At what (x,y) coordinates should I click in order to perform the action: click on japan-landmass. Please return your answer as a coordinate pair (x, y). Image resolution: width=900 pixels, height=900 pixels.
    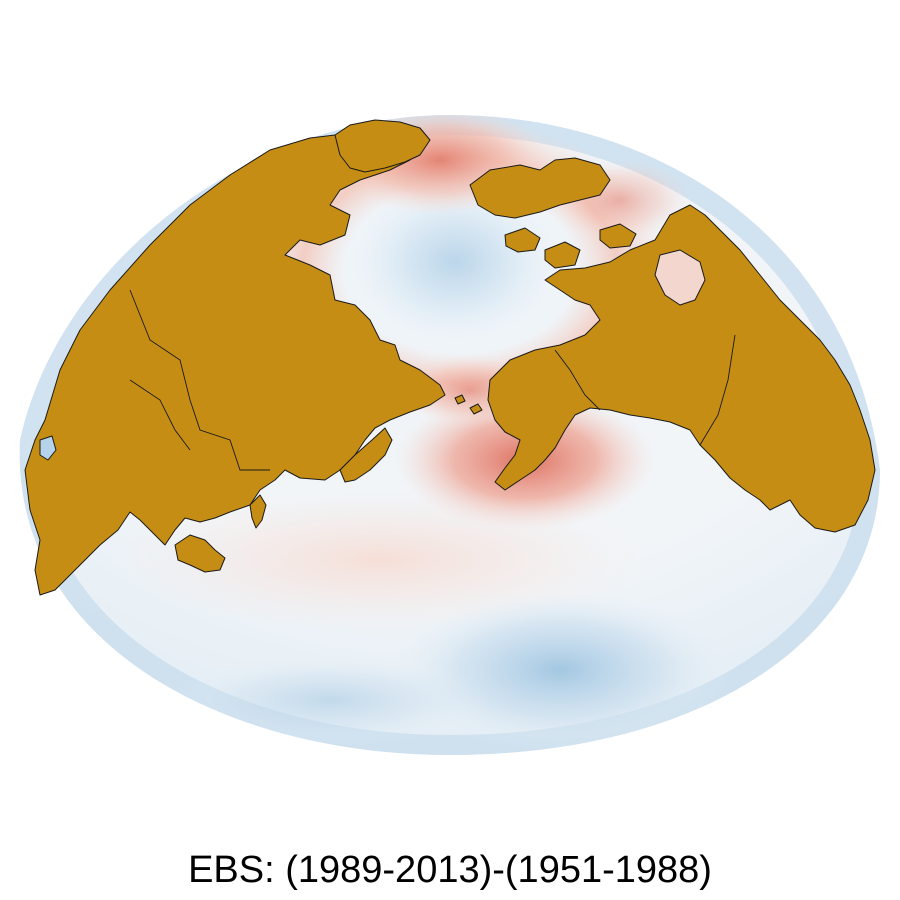
    Looking at the image, I should click on (200, 553).